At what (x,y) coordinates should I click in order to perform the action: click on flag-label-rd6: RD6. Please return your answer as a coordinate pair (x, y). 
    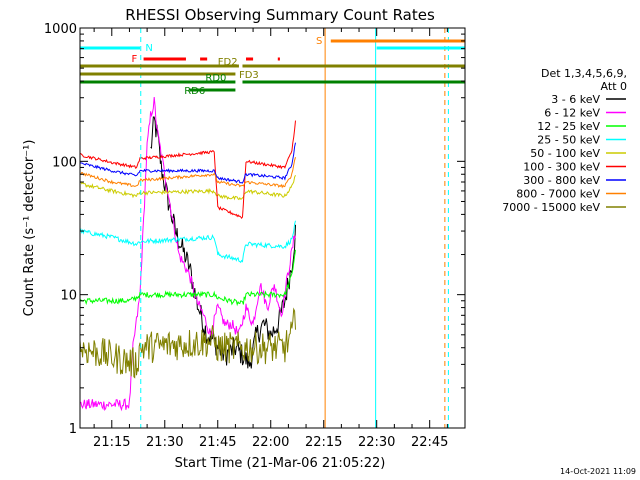
    Looking at the image, I should click on (194, 91).